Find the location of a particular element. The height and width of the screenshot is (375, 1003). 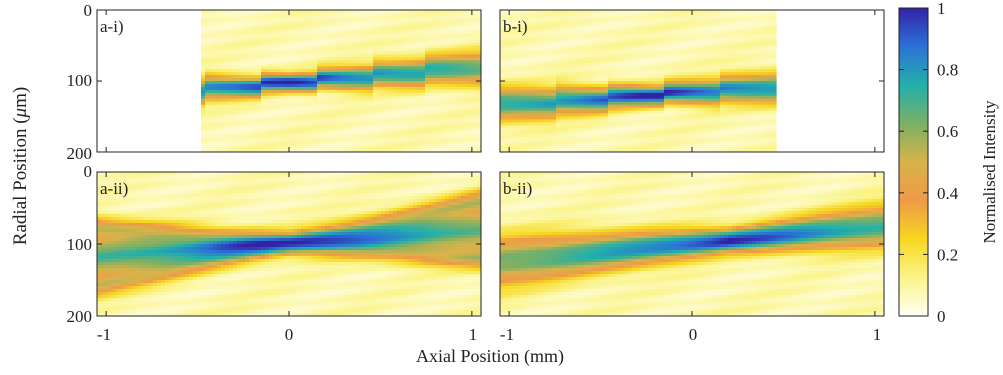

colorbar-tick-label: 0 is located at coordinates (941, 316).